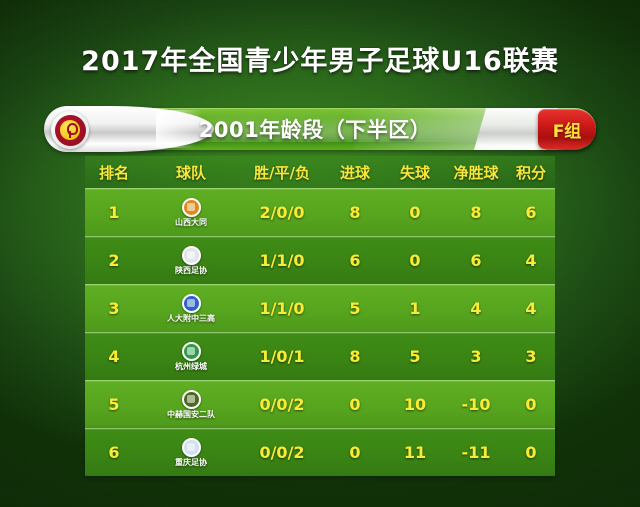 The height and width of the screenshot is (507, 640). Describe the element at coordinates (320, 356) in the screenshot. I see `table-row: 4 杭州绿城 1/0/1 8 5 3 3` at that location.